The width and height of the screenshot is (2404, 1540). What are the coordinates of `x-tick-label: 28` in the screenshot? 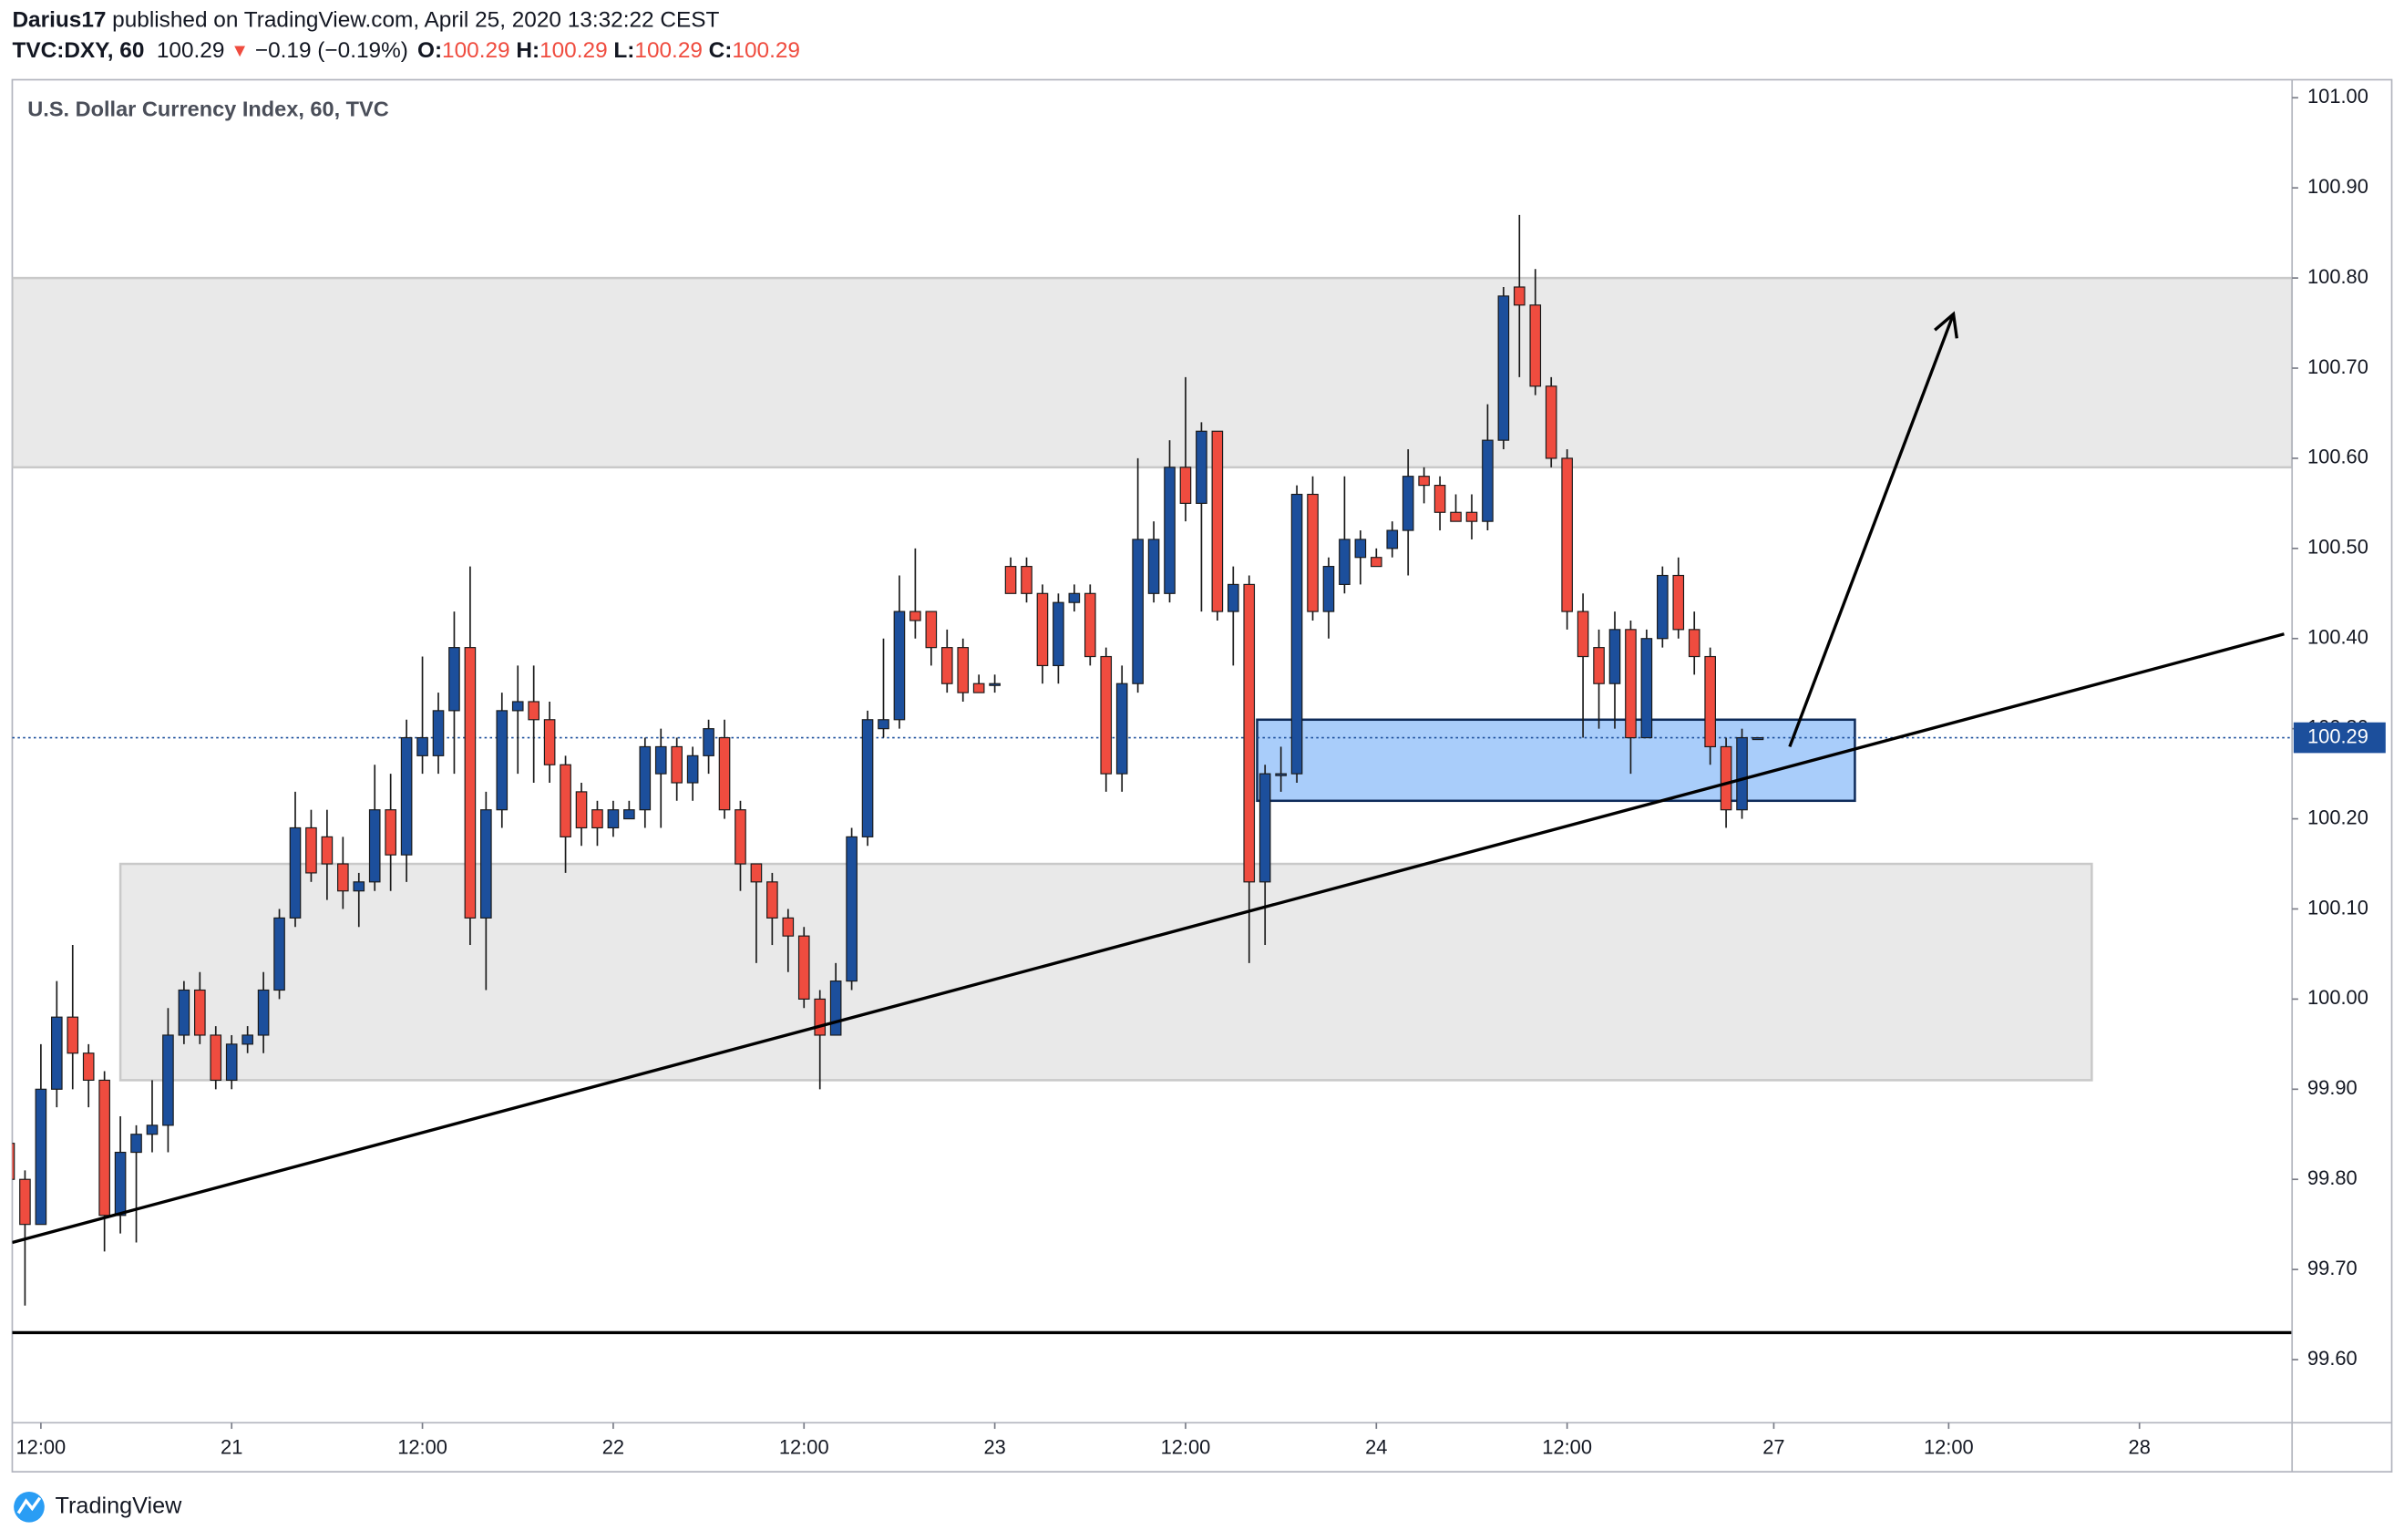 It's located at (2140, 1447).